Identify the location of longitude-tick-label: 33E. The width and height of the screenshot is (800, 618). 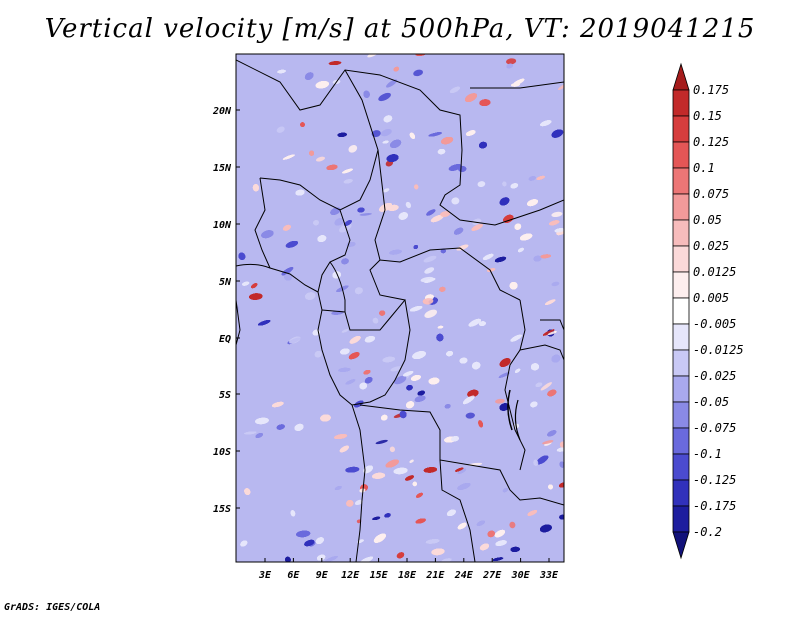
(549, 575).